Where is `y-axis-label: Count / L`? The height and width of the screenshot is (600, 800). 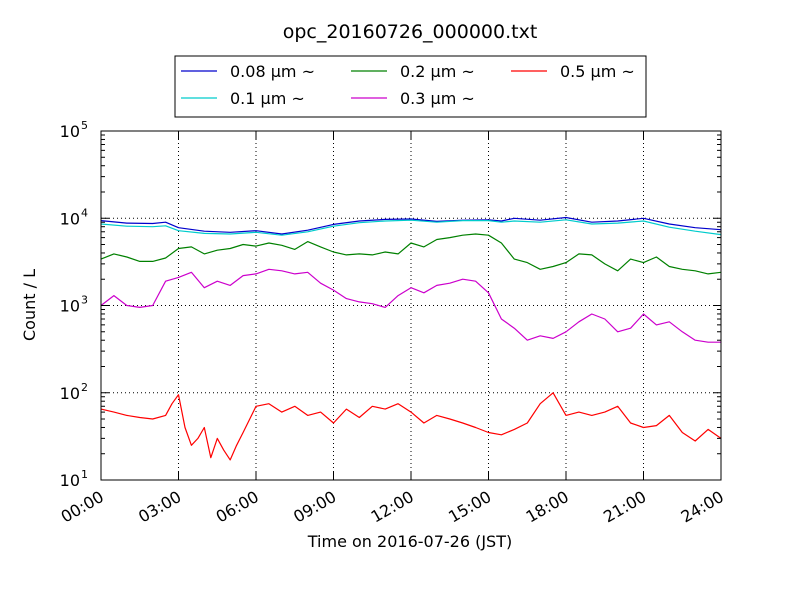
y-axis-label: Count / L is located at coordinates (29, 305).